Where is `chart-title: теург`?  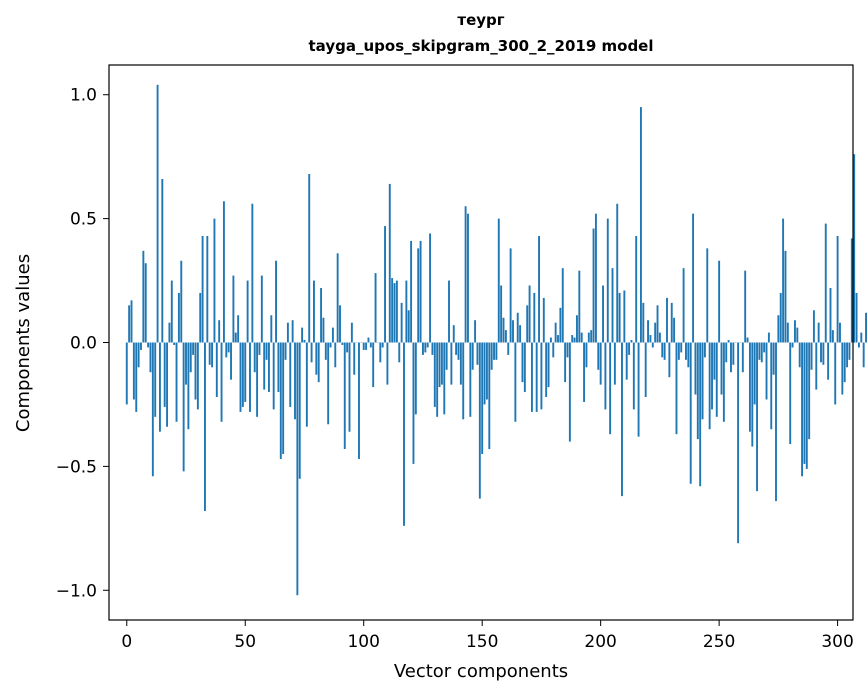 chart-title: теург is located at coordinates (480, 20).